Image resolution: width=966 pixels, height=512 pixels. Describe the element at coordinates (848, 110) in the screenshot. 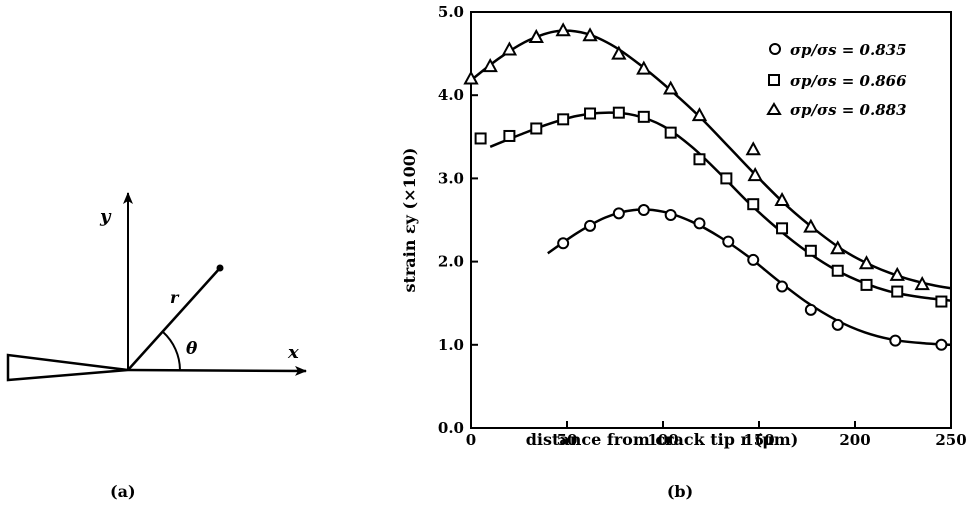

I see `legend-entry-0883: σp/σs = 0.883` at that location.